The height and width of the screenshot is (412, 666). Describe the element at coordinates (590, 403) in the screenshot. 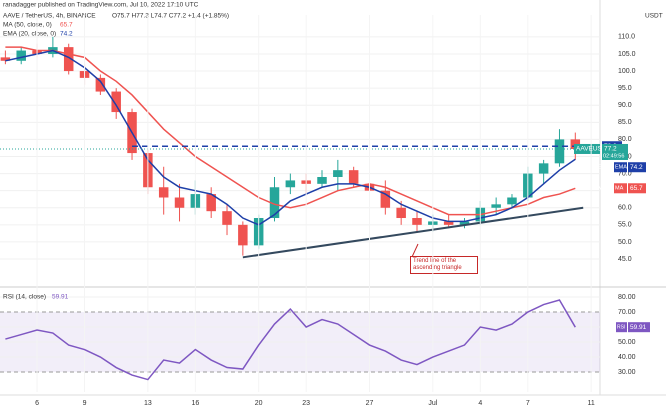

I see `x-tick-label: 11` at that location.